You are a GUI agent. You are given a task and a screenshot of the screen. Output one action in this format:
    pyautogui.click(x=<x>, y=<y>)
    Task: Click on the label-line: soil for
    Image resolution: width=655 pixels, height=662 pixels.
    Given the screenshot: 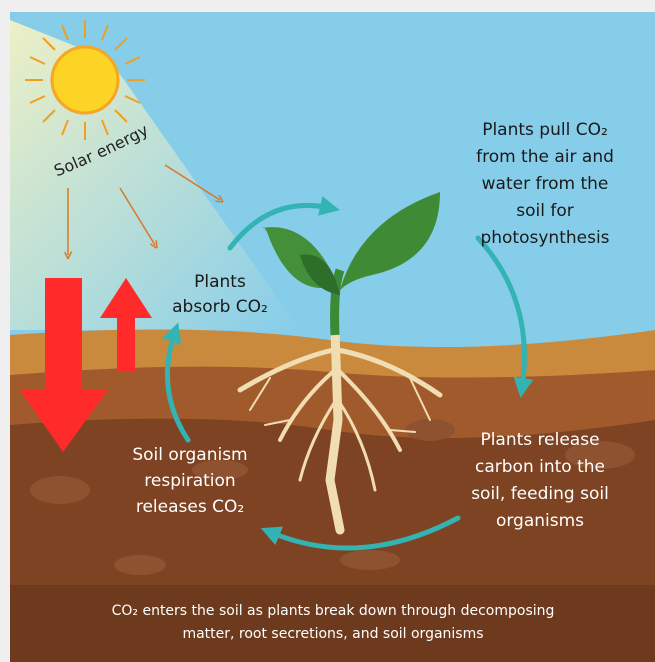 What is the action you would take?
    pyautogui.click(x=544, y=211)
    